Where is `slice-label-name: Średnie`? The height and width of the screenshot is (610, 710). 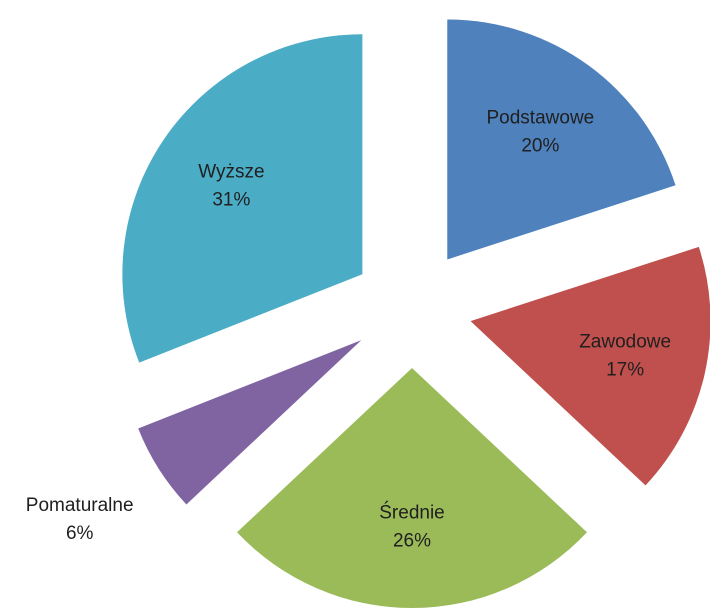
slice-label-name: Średnie is located at coordinates (412, 512).